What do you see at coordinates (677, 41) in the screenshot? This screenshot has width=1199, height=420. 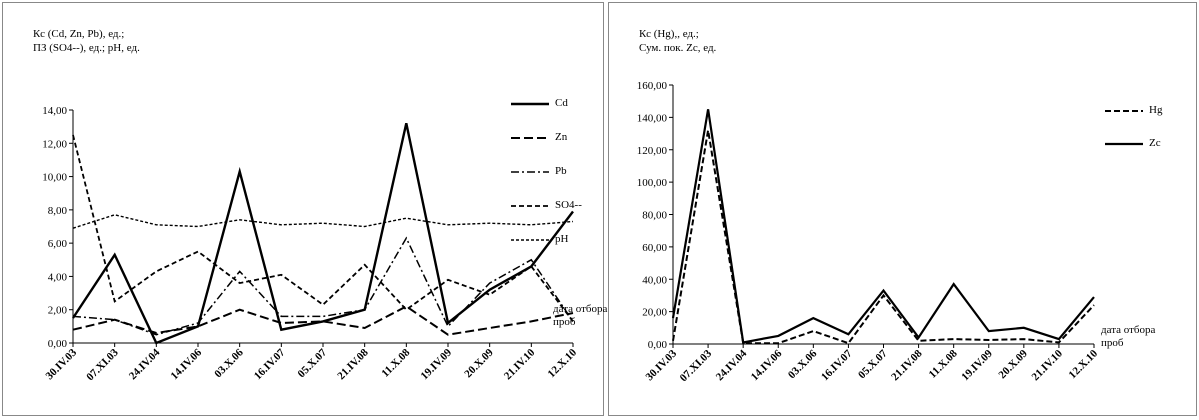 I see `y-axis-label: Кс (Hg),, ед.; Сум. пок. Zc, ед.` at bounding box center [677, 41].